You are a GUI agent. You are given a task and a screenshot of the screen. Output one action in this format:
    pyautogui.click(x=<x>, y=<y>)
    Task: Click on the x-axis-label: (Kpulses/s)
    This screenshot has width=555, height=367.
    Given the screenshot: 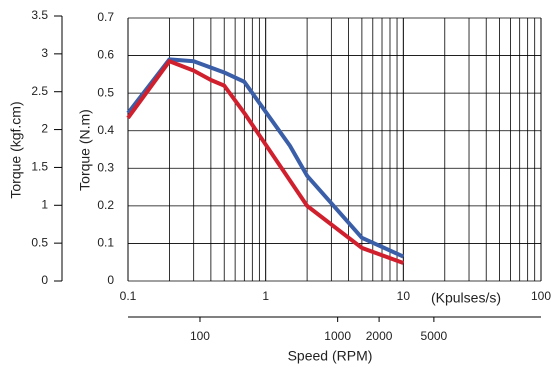 What is the action you would take?
    pyautogui.click(x=466, y=298)
    